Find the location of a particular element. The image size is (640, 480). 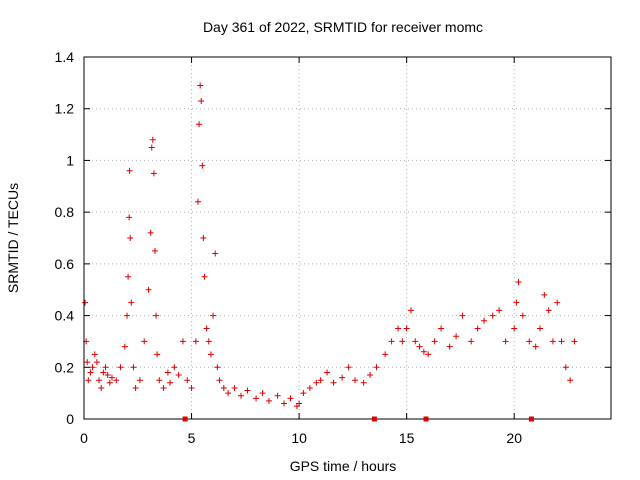

y-tick-label: 0.6 is located at coordinates (65, 264).